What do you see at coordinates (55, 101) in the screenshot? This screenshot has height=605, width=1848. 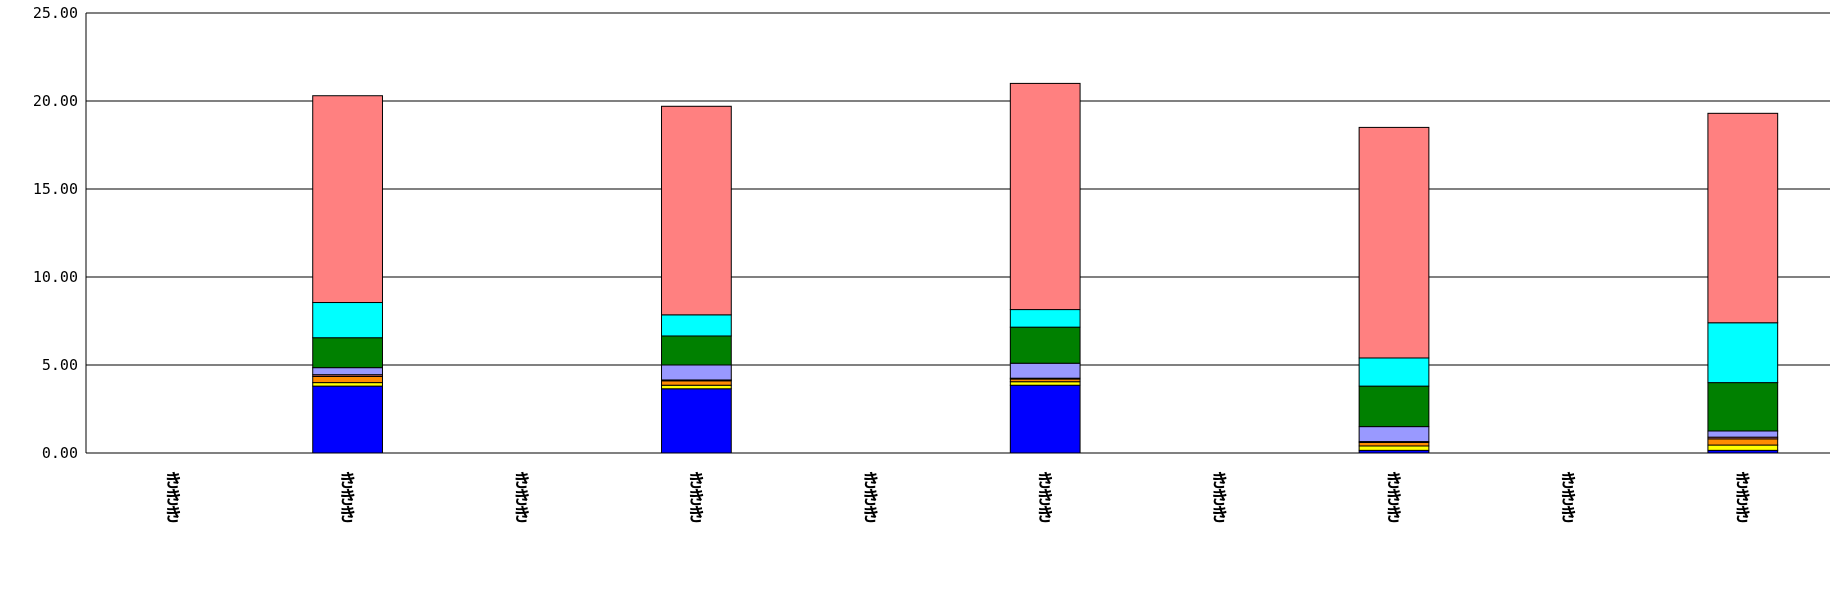 I see `y-tick-label: 20.00` at bounding box center [55, 101].